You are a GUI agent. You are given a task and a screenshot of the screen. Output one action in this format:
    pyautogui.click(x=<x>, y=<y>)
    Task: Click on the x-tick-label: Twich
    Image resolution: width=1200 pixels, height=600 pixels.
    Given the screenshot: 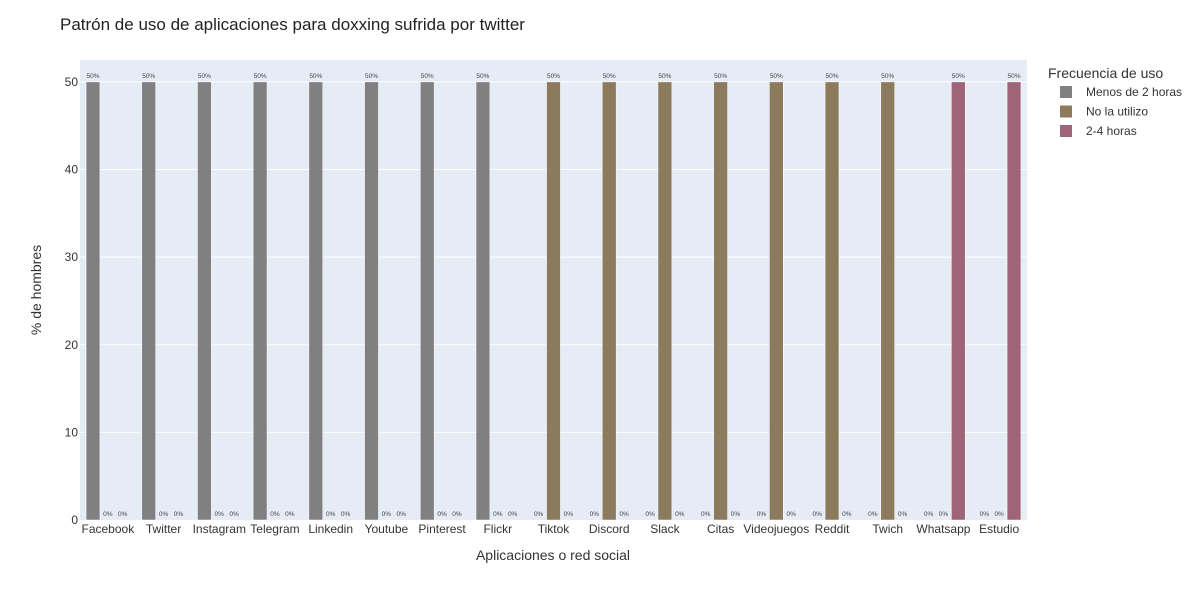 What is the action you would take?
    pyautogui.click(x=887, y=529)
    